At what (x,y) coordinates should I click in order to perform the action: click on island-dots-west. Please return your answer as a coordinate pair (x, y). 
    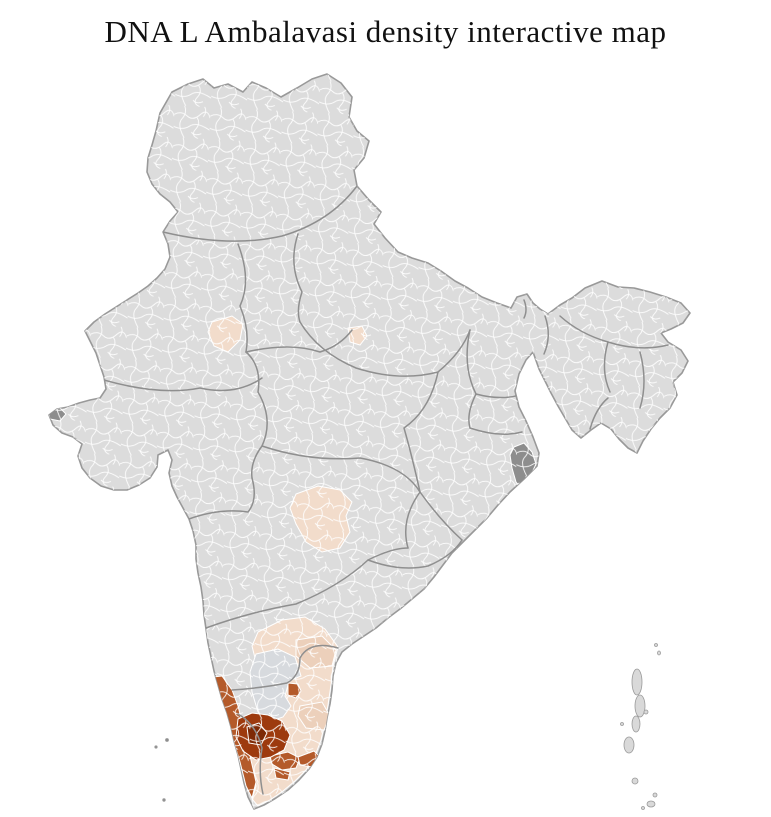
    Looking at the image, I should click on (161, 770).